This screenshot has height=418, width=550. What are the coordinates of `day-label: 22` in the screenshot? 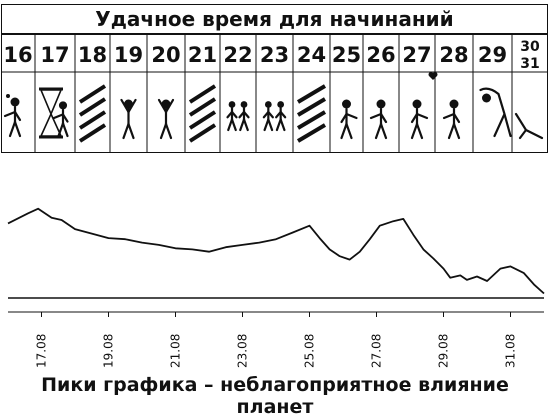 It's located at (237, 55).